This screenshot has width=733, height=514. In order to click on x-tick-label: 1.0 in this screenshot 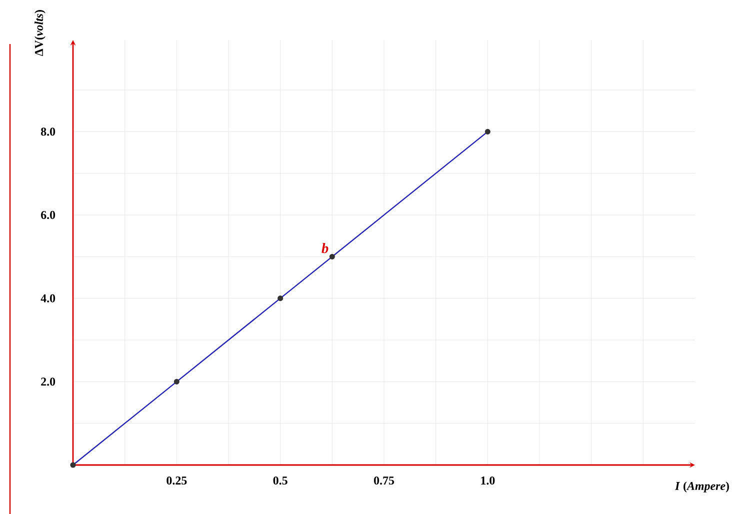, I will do `click(488, 480)`.